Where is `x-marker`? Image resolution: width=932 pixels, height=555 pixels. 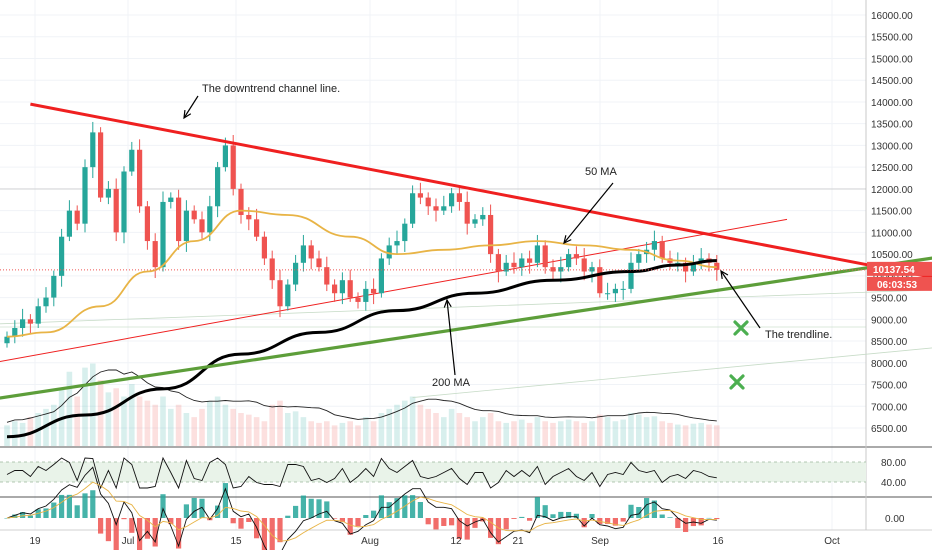 x-marker is located at coordinates (737, 382).